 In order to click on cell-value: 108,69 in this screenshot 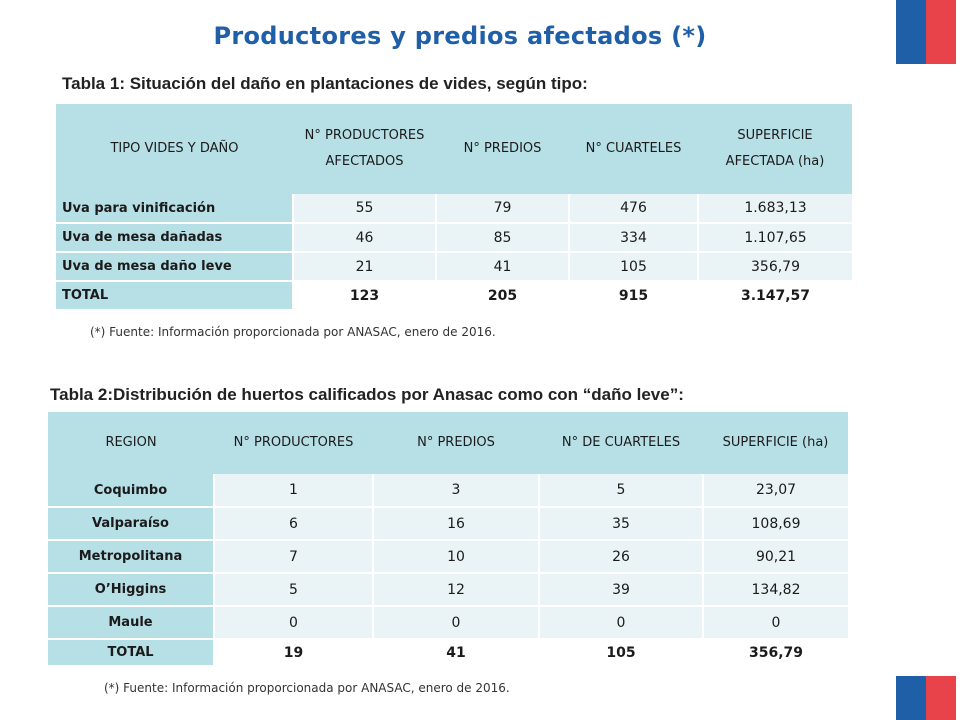, I will do `click(775, 523)`.